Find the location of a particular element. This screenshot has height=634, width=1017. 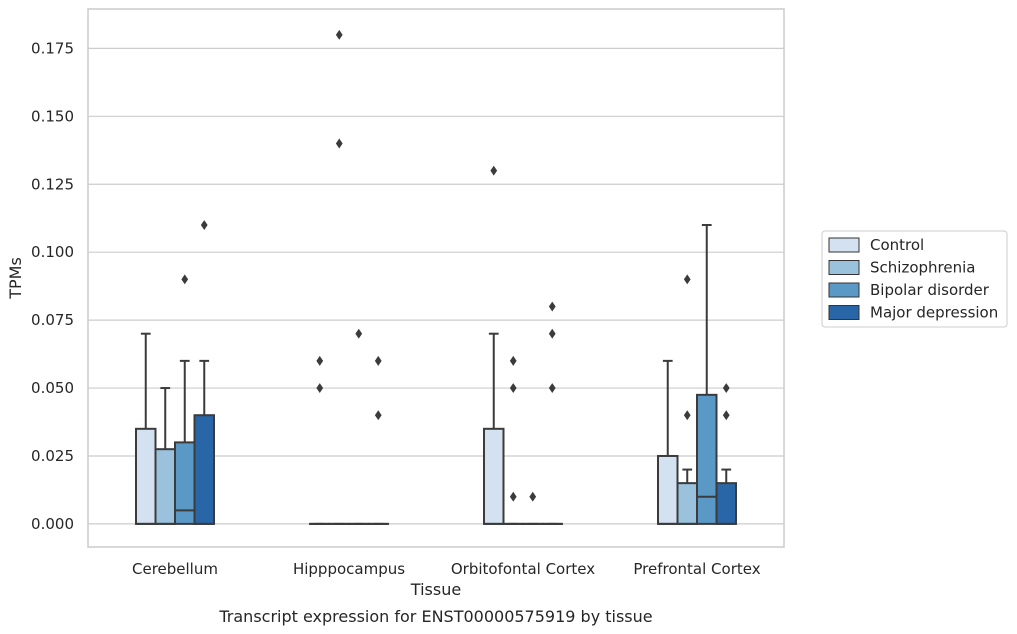

y-tick-labels: 0.000 0.025 0.050 0.075 0.100 0.125 0.150 0.175 is located at coordinates (52, 286).